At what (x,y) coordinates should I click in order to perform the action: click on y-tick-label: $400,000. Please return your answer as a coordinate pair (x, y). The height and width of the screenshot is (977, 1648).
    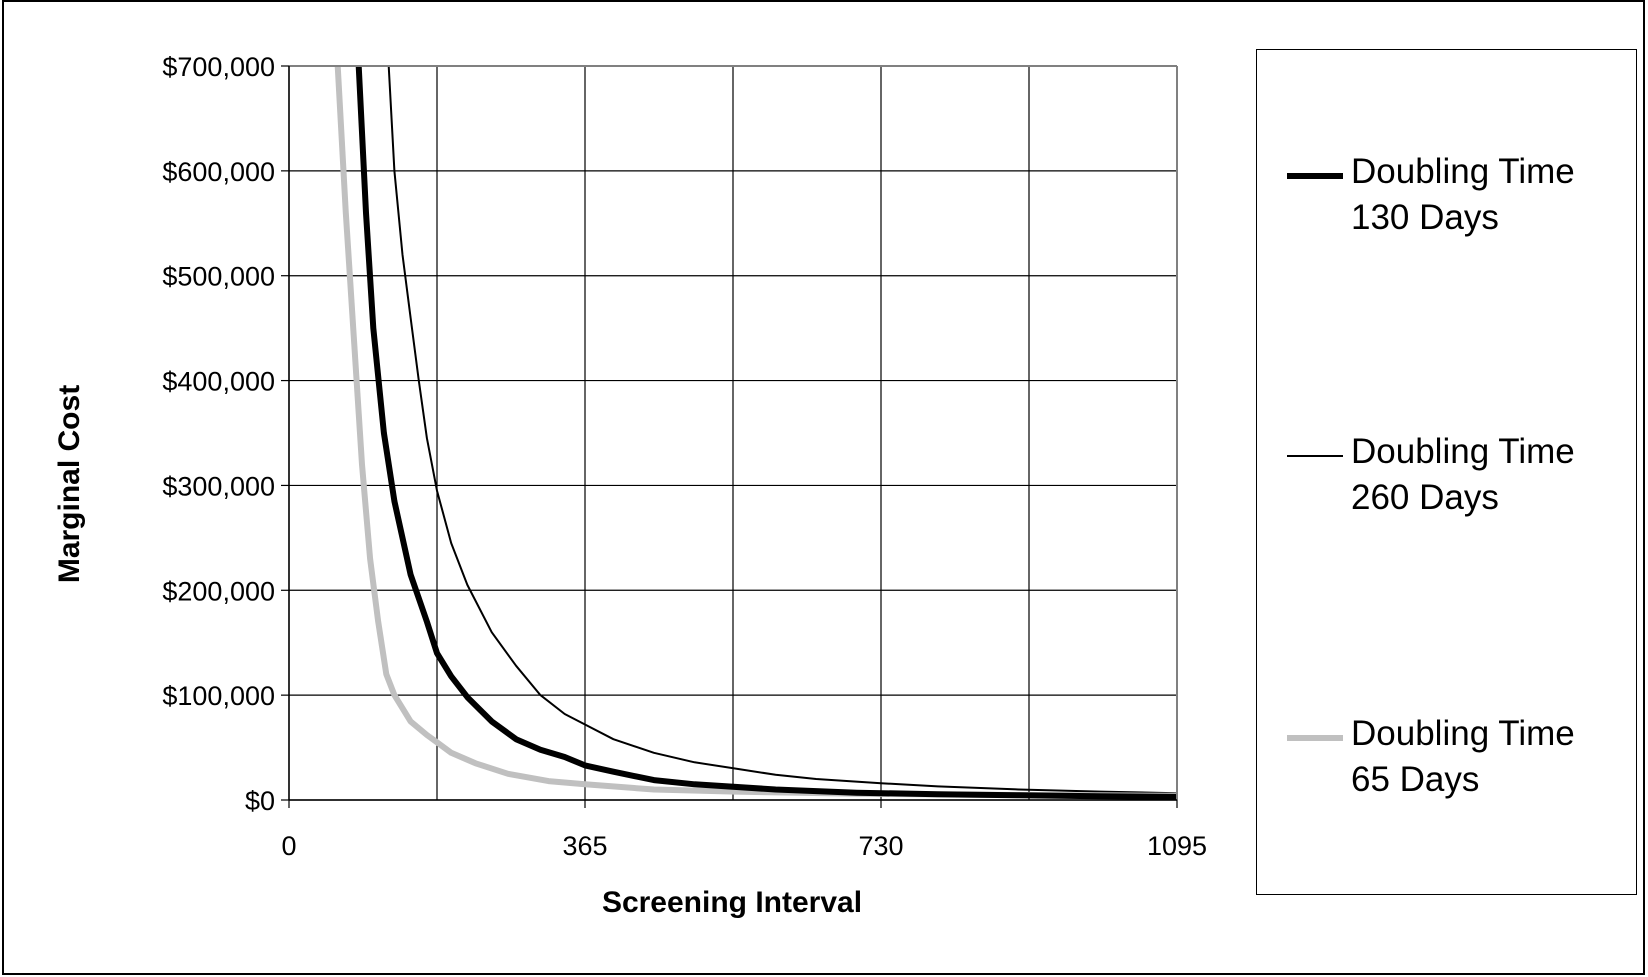
    Looking at the image, I should click on (218, 382).